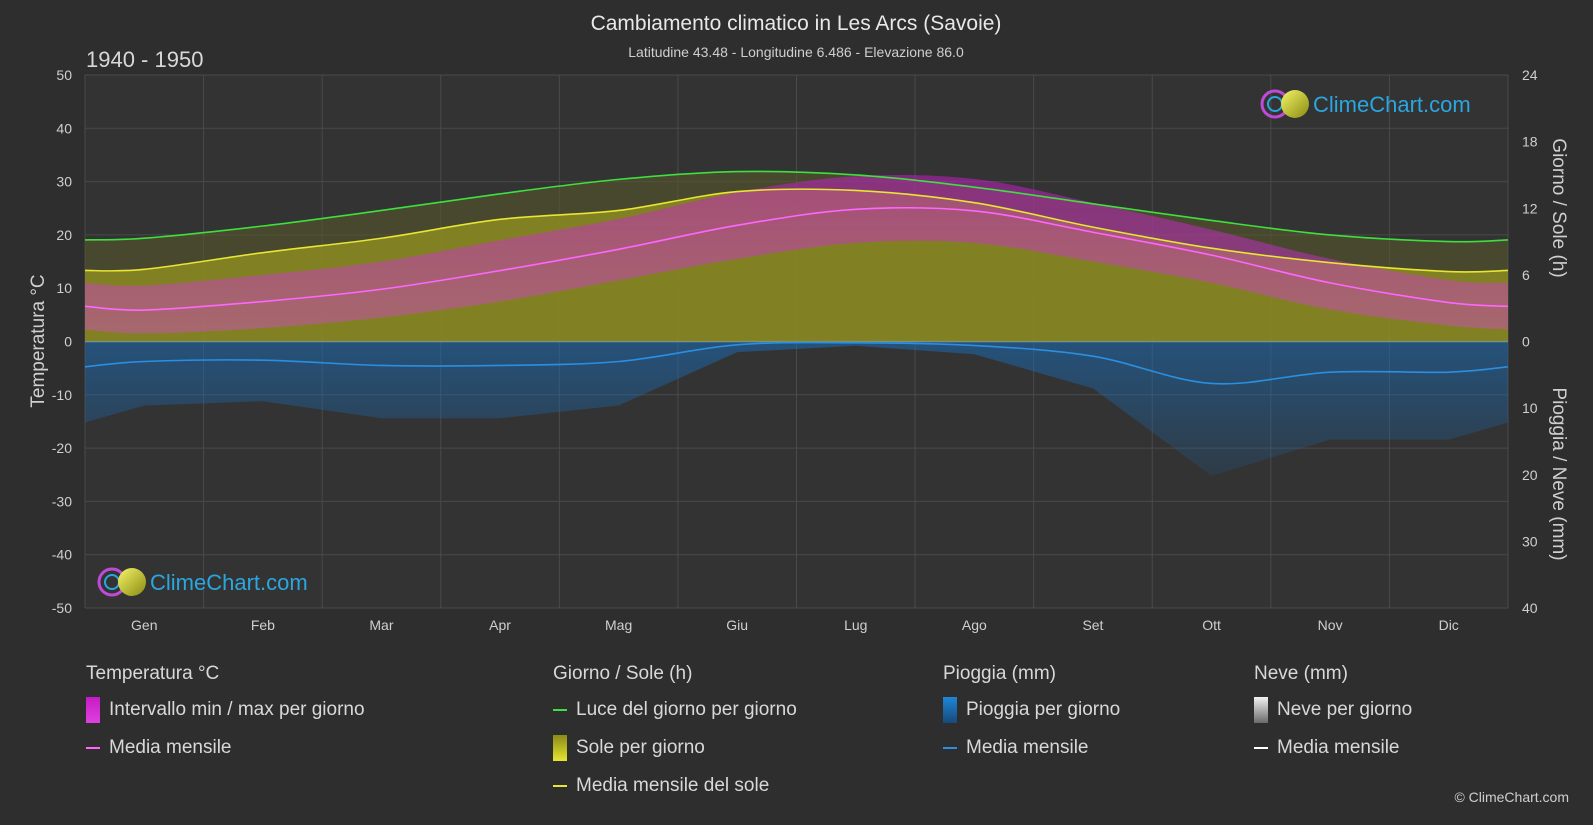  Describe the element at coordinates (237, 709) in the screenshot. I see `legend-item-label: Intervallo min / max per giorno` at that location.